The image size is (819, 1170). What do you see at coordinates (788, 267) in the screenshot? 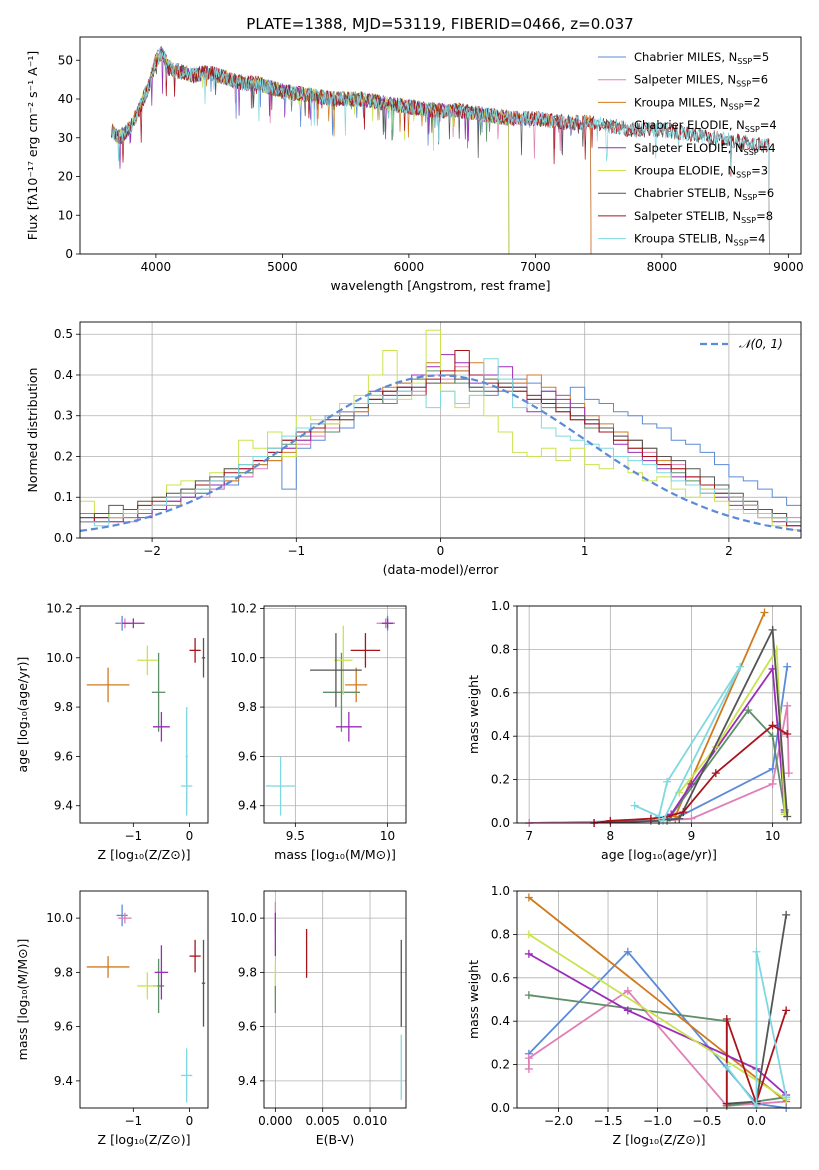
I see `x-tick-label: 9000` at bounding box center [788, 267].